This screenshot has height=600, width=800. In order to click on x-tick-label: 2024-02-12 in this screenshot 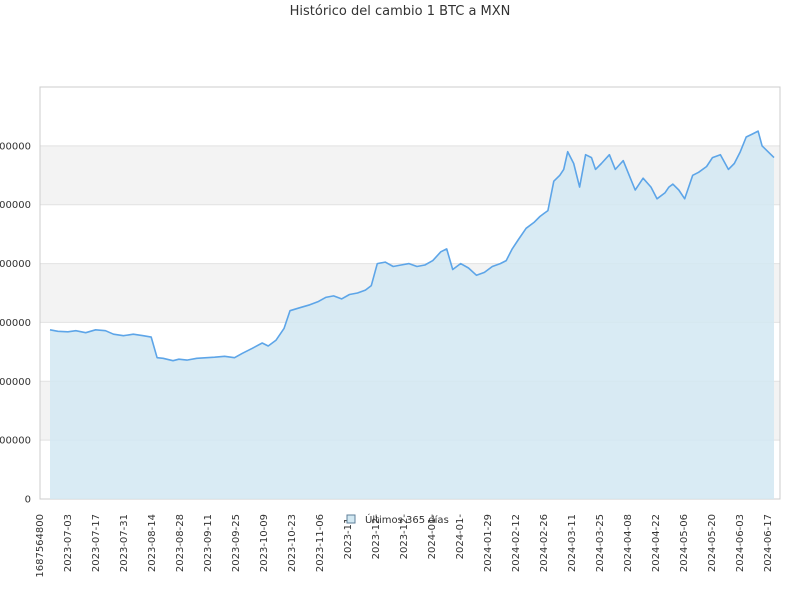, I will do `click(516, 543)`.